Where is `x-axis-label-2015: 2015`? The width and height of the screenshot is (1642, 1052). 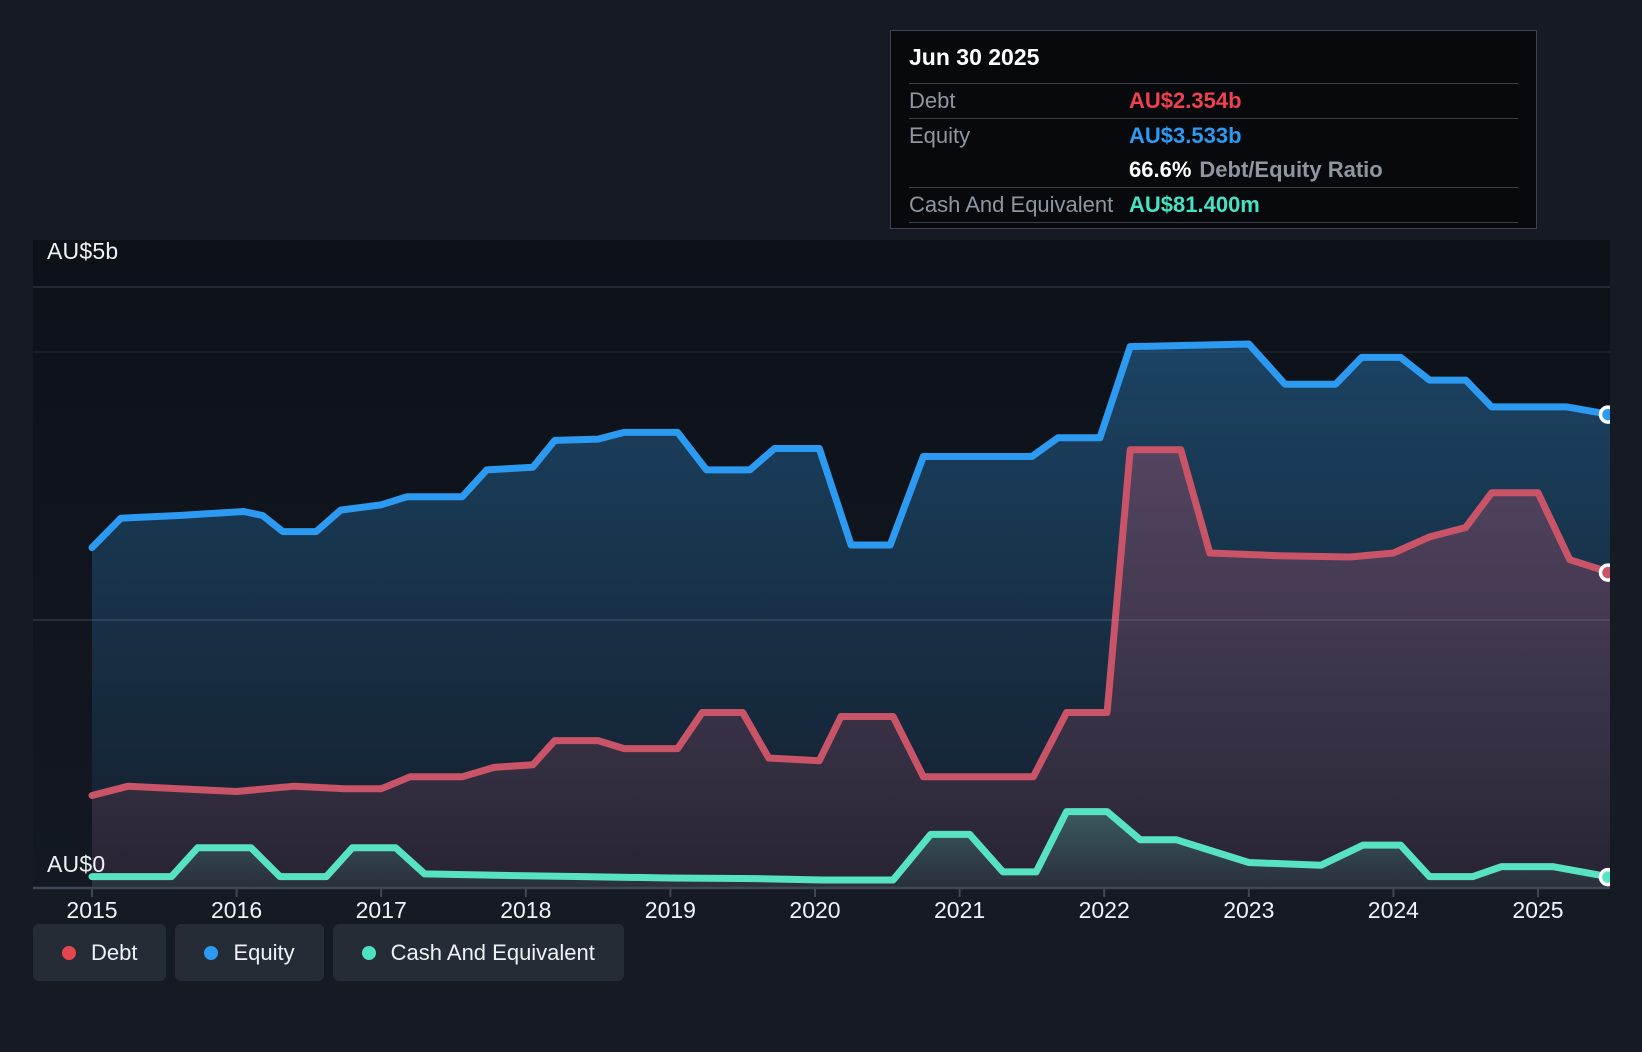 x-axis-label-2015: 2015 is located at coordinates (92, 910).